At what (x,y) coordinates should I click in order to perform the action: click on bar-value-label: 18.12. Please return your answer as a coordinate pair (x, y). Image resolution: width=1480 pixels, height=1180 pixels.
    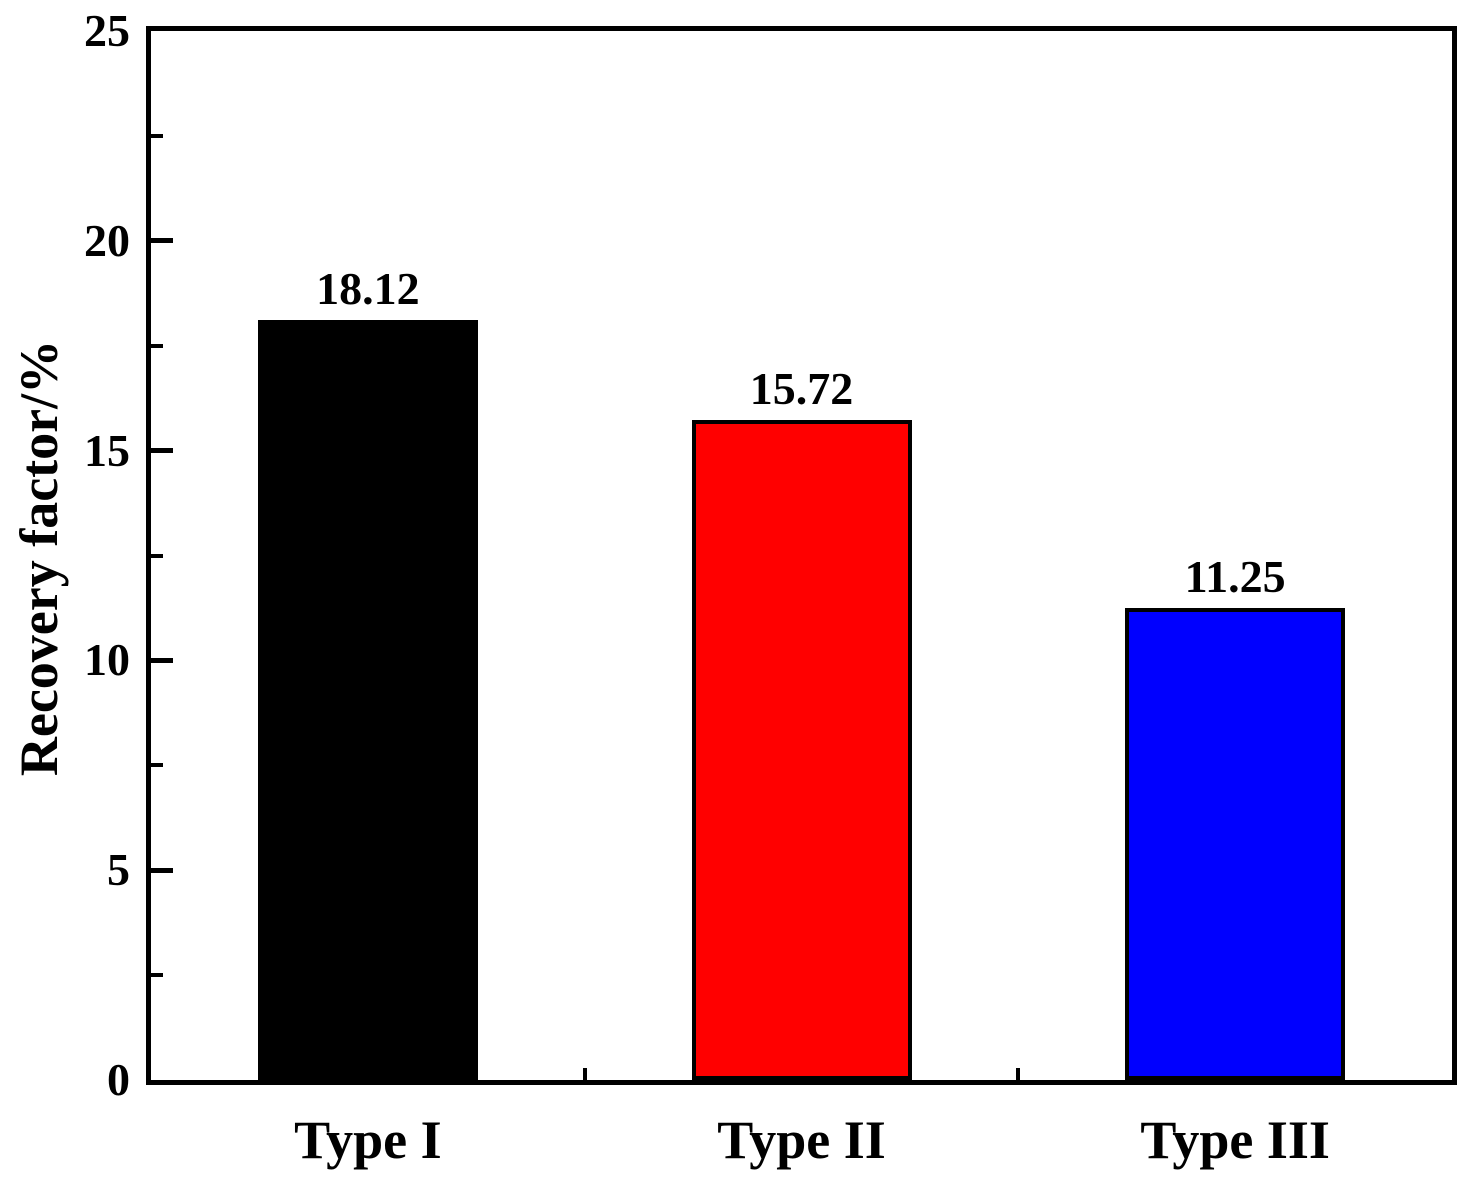
    Looking at the image, I should click on (368, 288).